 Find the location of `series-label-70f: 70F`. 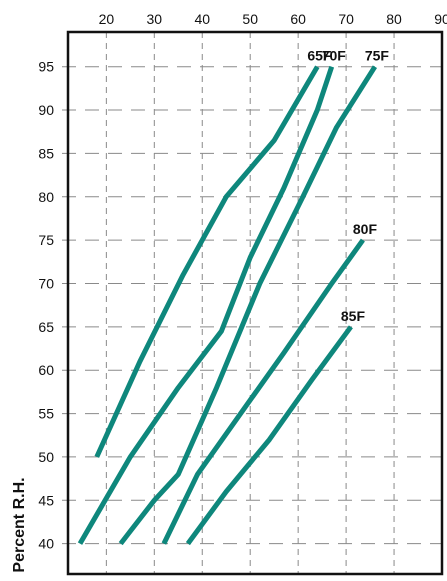

series-label-70f: 70F is located at coordinates (334, 56).